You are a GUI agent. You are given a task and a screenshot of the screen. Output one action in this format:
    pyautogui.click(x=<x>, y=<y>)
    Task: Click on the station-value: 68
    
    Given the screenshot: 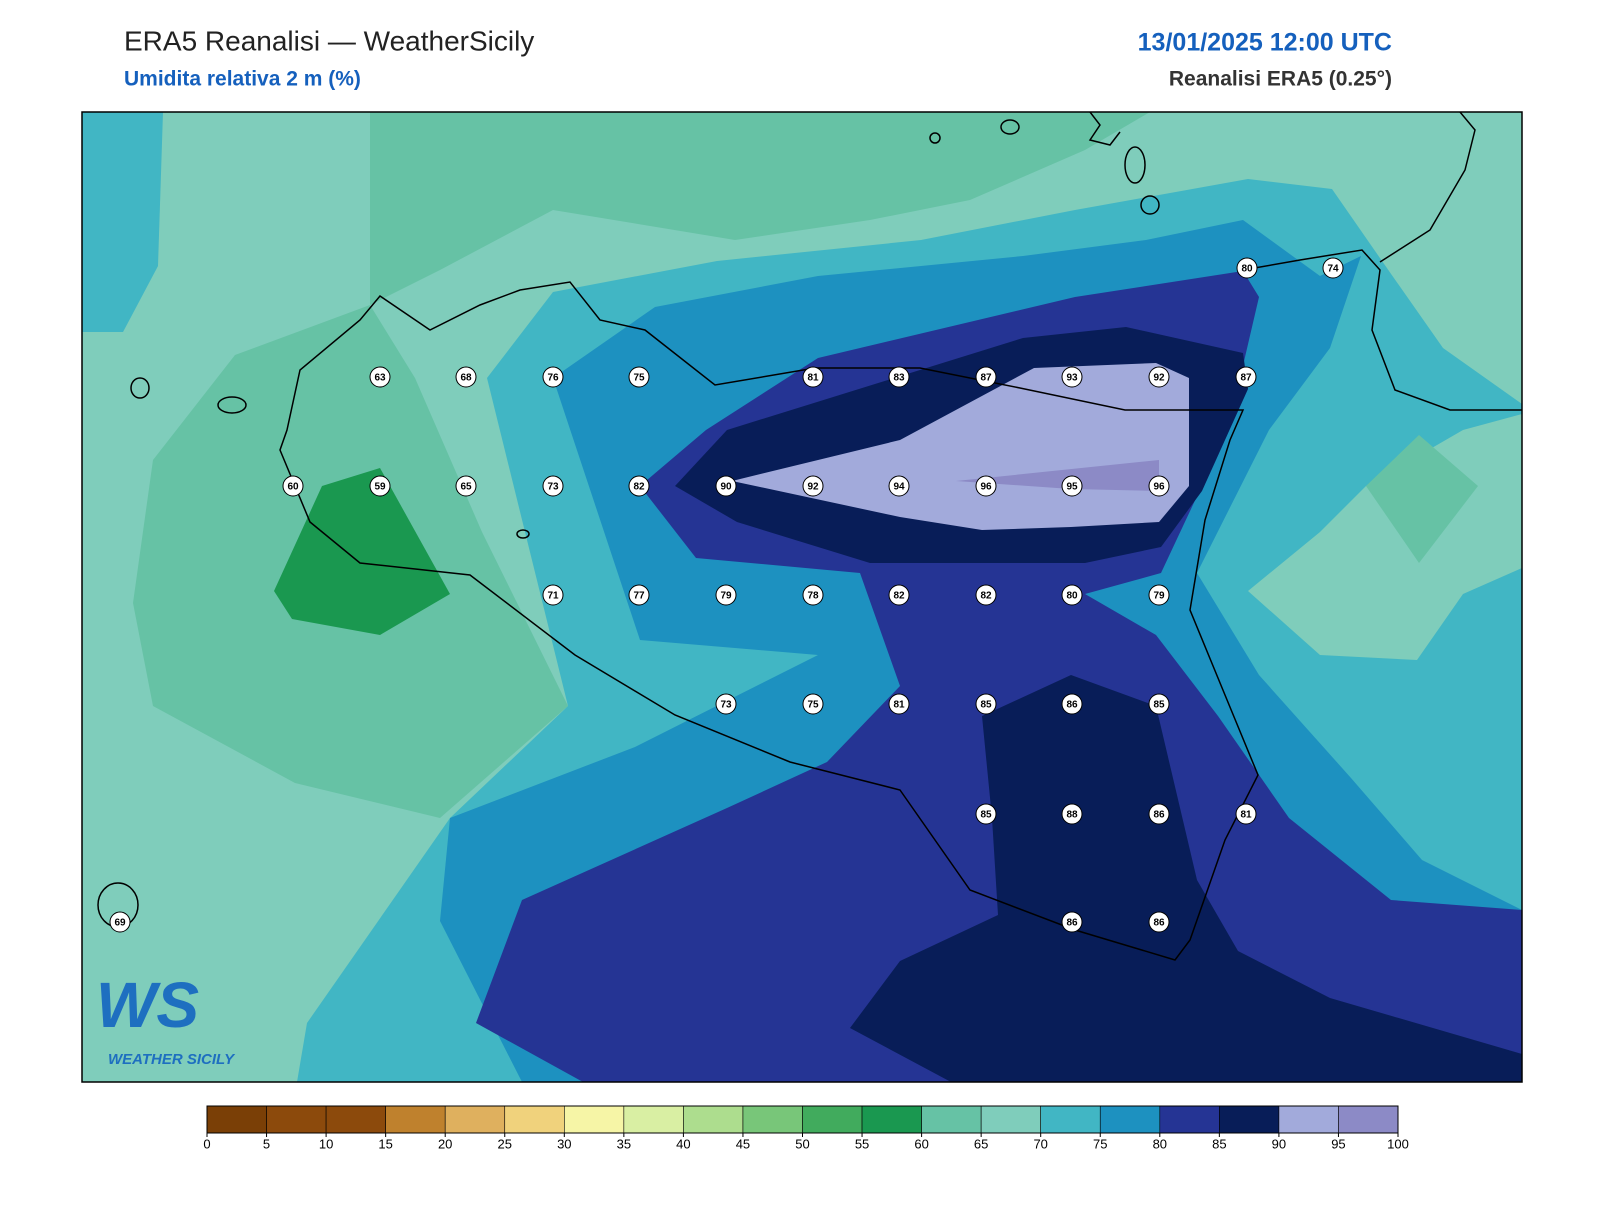 What is the action you would take?
    pyautogui.click(x=466, y=378)
    